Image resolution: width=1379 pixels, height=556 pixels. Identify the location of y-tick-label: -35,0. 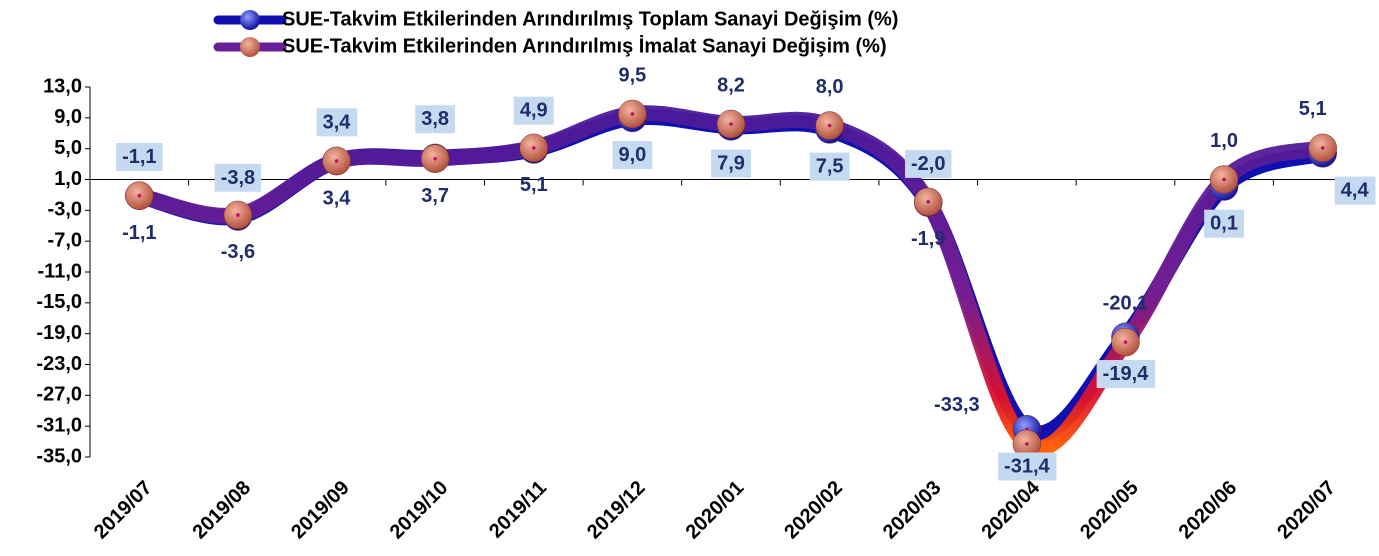
(59, 456).